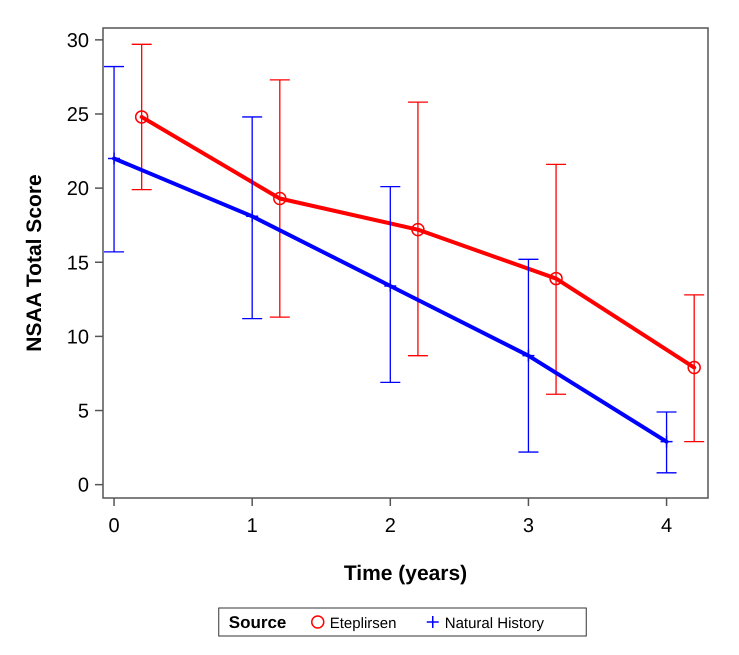  What do you see at coordinates (77, 263) in the screenshot?
I see `y-tick-label: 15` at bounding box center [77, 263].